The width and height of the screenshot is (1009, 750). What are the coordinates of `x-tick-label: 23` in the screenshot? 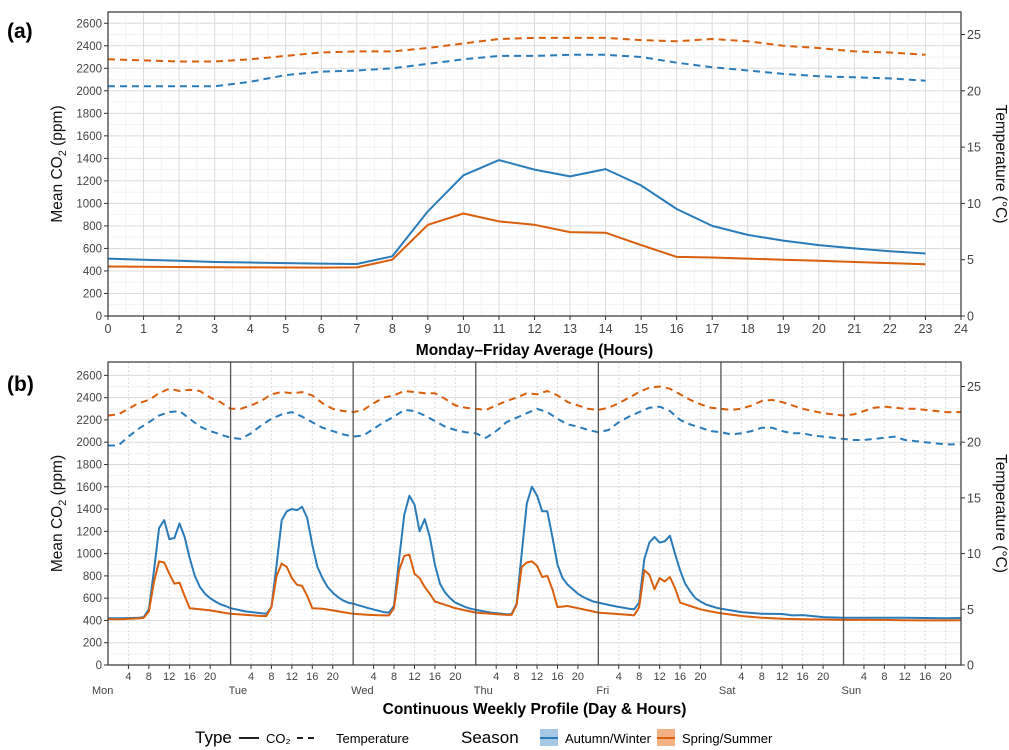 It's located at (926, 329).